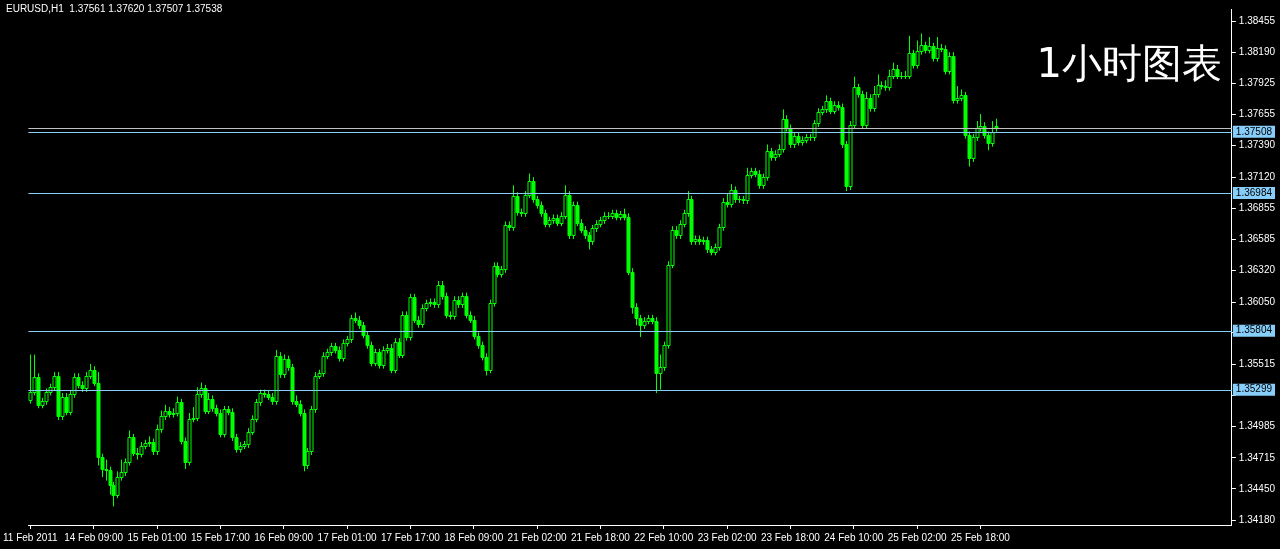 The height and width of the screenshot is (549, 1280). I want to click on x-tick-label: 25 Feb 02:00, so click(917, 537).